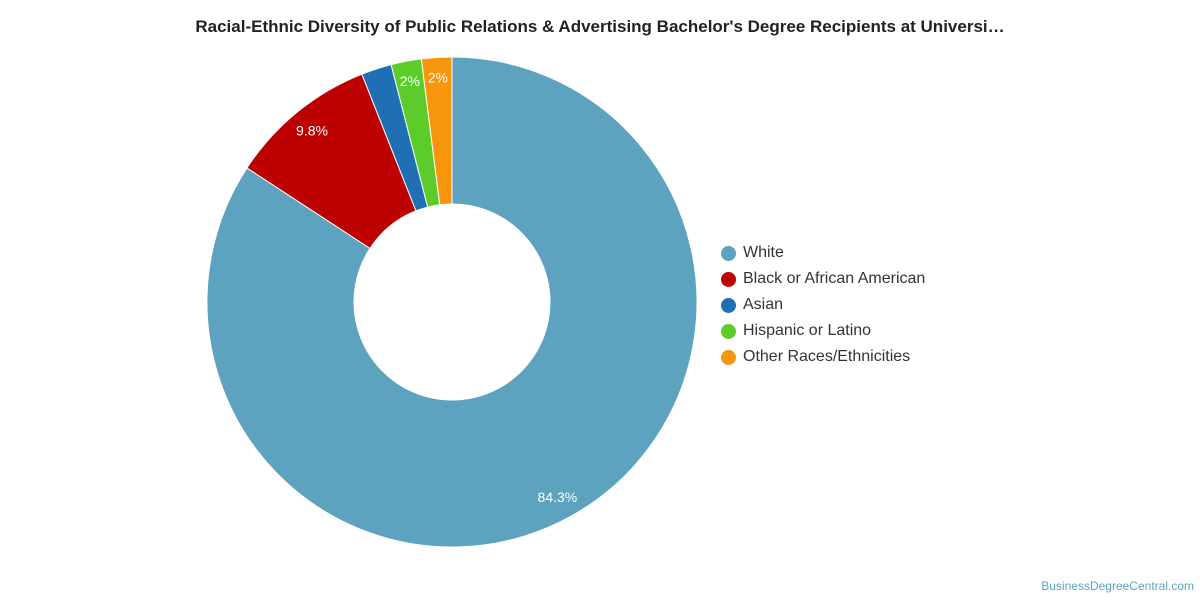 This screenshot has width=1200, height=600. I want to click on legend-item: Hispanic or Latino, so click(823, 331).